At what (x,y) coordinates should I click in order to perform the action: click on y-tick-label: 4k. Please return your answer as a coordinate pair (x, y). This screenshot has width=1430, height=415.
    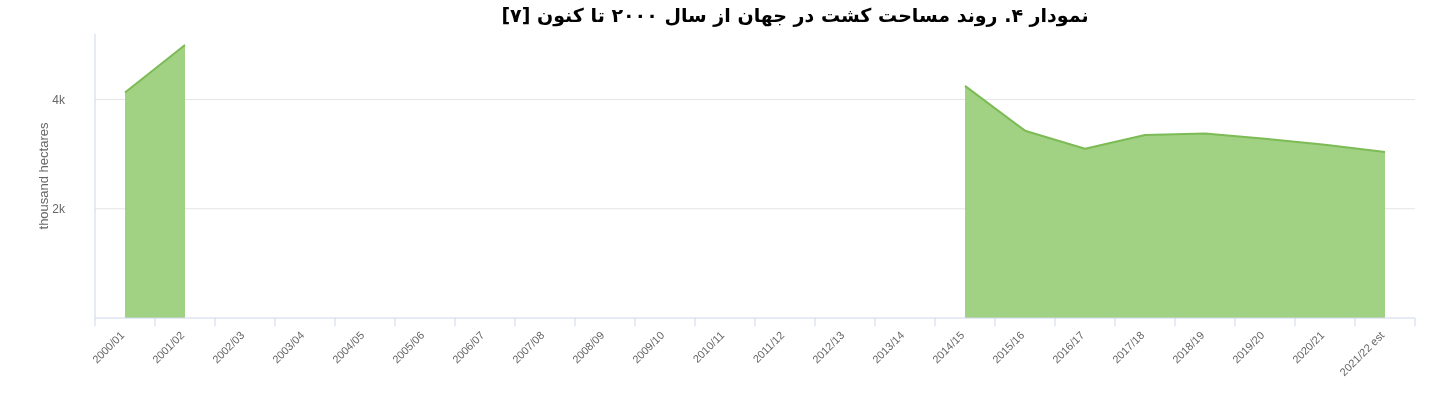
    Looking at the image, I should click on (59, 99).